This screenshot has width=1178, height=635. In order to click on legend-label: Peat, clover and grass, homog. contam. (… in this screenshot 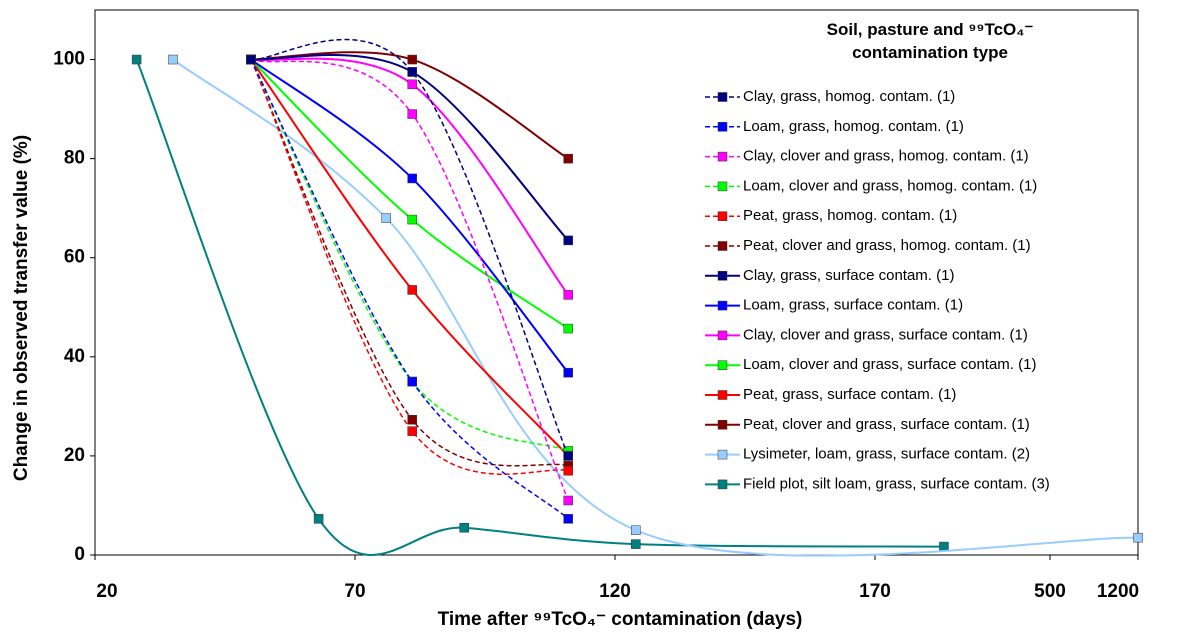, I will do `click(887, 245)`.